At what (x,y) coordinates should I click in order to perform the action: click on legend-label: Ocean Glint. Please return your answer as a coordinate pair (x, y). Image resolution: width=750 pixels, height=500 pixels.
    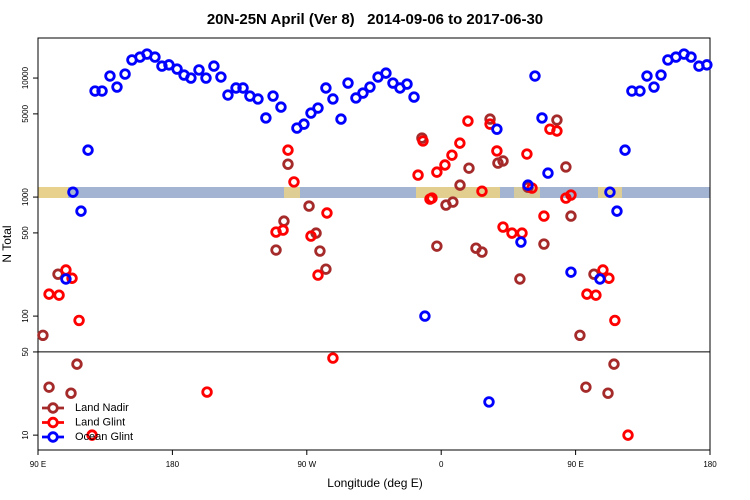
    Looking at the image, I should click on (104, 437).